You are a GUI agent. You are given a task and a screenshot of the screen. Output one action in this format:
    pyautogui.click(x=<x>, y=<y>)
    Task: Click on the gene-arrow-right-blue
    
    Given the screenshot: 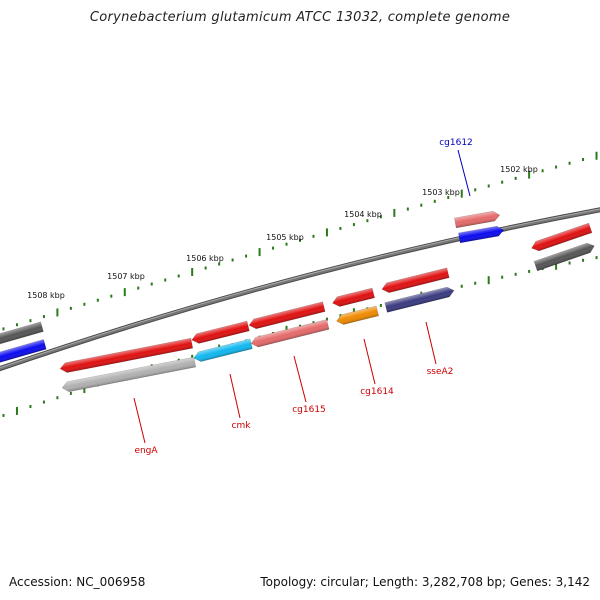 What is the action you would take?
    pyautogui.click(x=481, y=234)
    